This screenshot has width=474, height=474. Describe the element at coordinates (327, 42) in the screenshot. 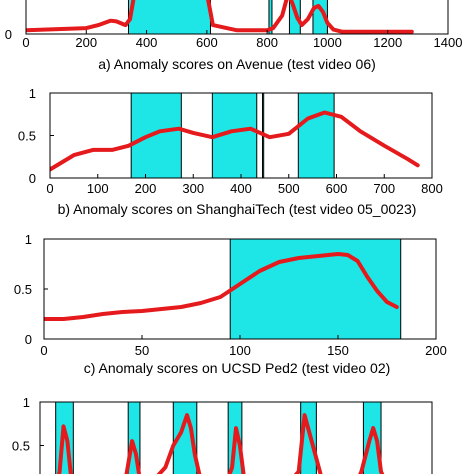

I see `x-tick-label: 1000` at that location.